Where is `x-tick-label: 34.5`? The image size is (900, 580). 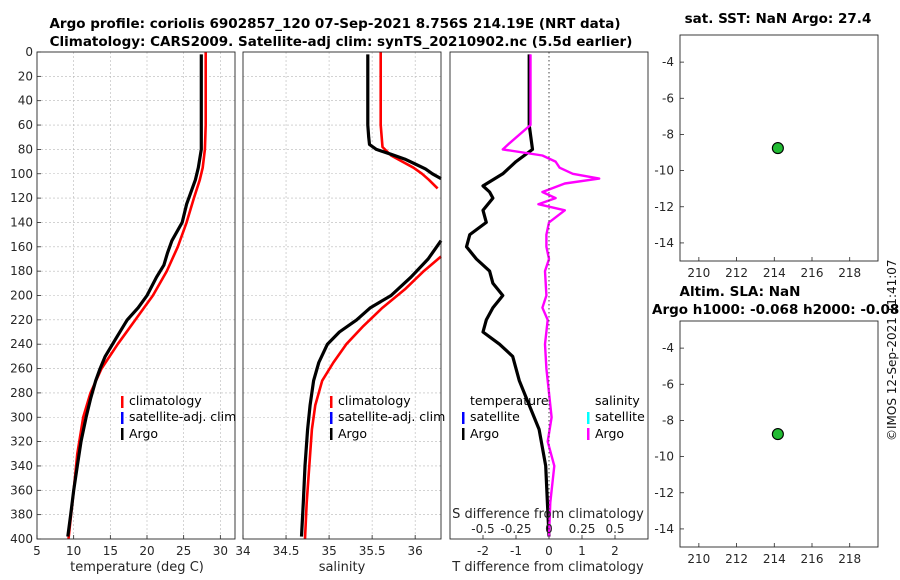
x-tick-label: 34.5 is located at coordinates (286, 551).